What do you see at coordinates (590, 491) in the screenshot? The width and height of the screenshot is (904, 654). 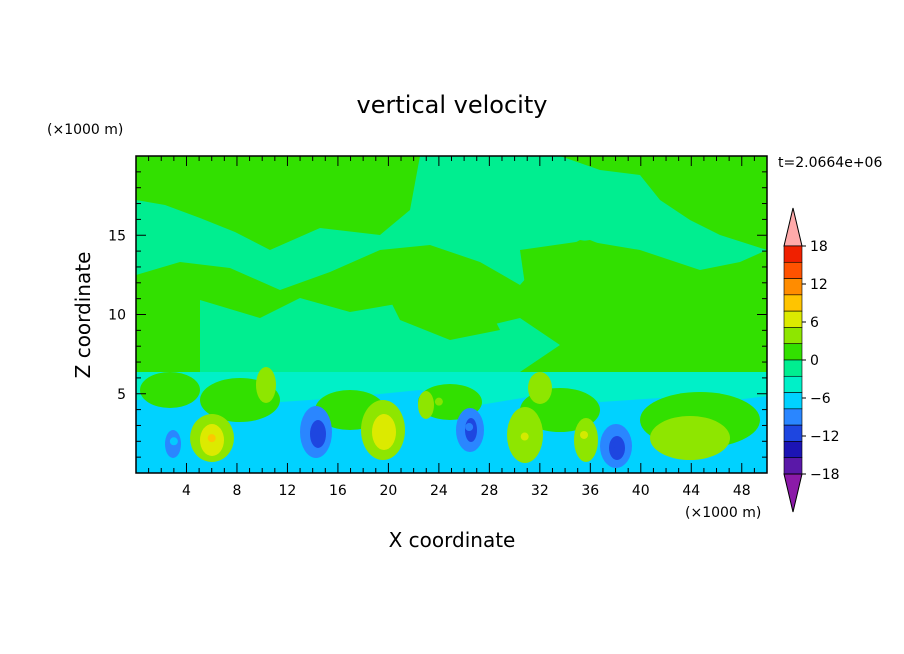 I see `x-tick-label: 36` at bounding box center [590, 491].